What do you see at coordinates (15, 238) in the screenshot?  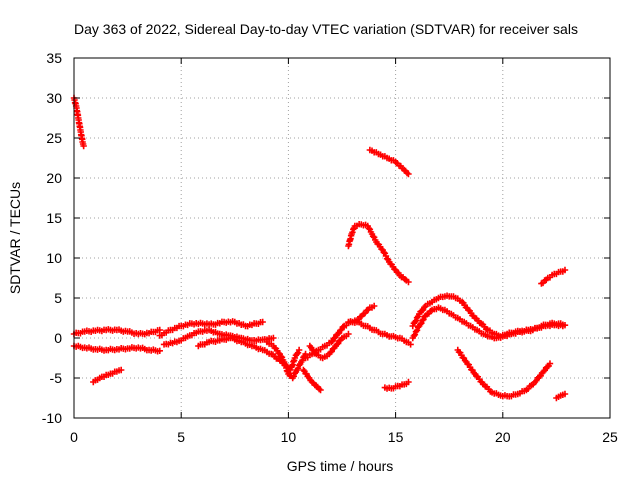 I see `y-axis-label: SDTVAR / TECUs` at bounding box center [15, 238].